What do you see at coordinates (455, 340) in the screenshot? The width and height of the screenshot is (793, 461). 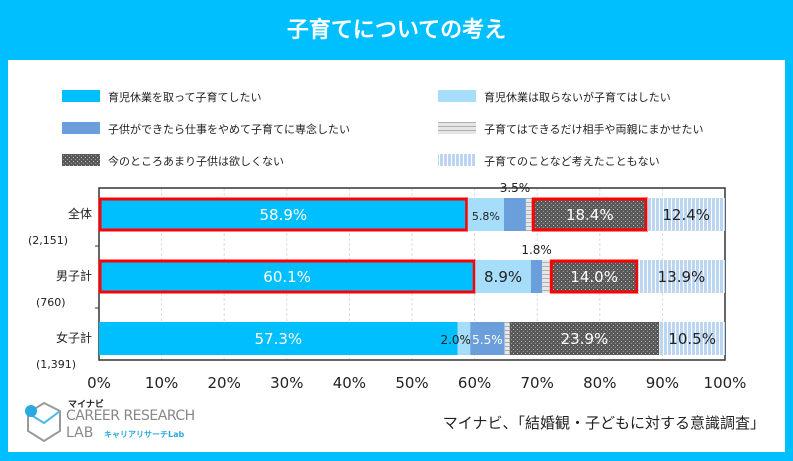 I see `data-label: 2.0%` at bounding box center [455, 340].